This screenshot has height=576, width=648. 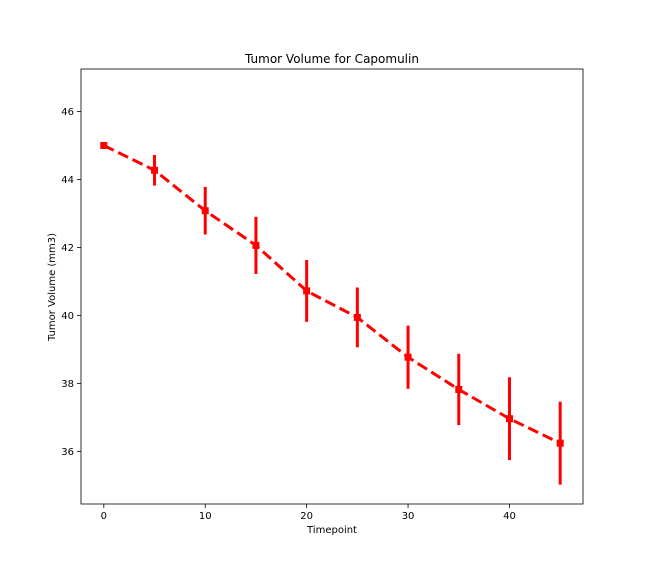 What do you see at coordinates (408, 516) in the screenshot?
I see `x-tick-label: 30` at bounding box center [408, 516].